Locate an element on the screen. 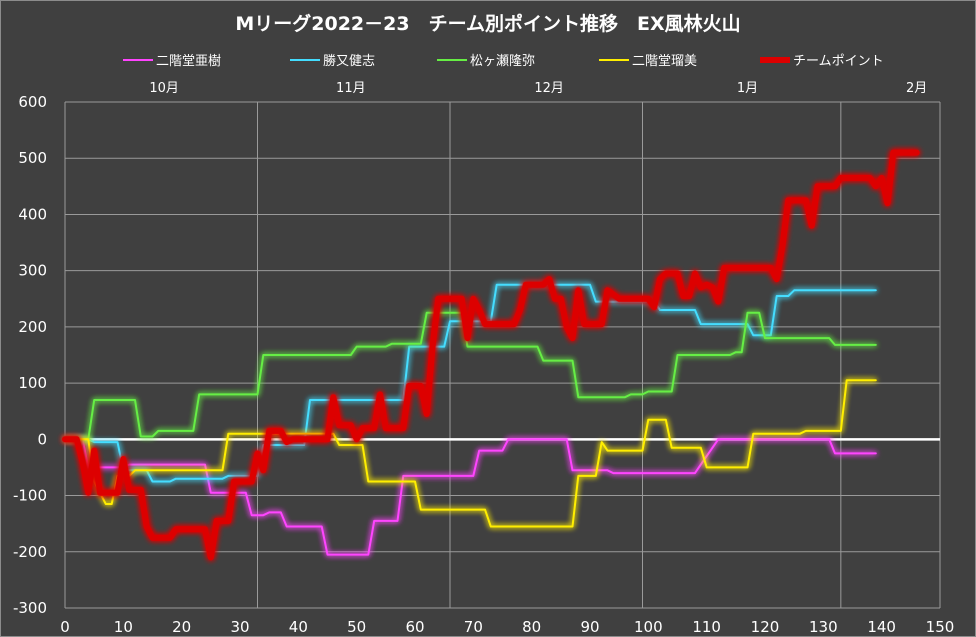  month-label: 11月 is located at coordinates (351, 88).